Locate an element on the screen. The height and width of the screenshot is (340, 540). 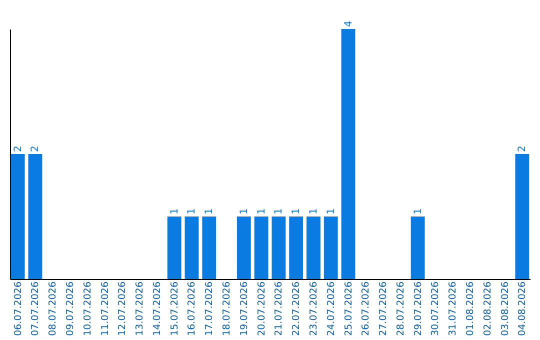
x-tick-label: 02.08.2026 is located at coordinates (488, 309).